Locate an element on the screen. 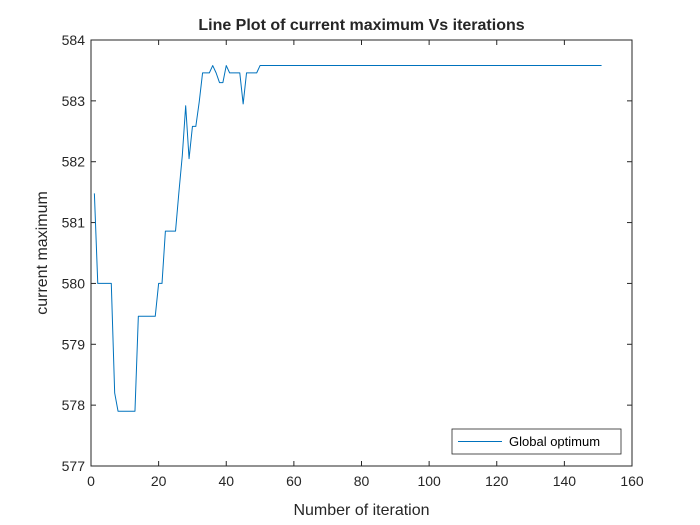 The height and width of the screenshot is (525, 700). x-tick-label: 0 is located at coordinates (91, 481).